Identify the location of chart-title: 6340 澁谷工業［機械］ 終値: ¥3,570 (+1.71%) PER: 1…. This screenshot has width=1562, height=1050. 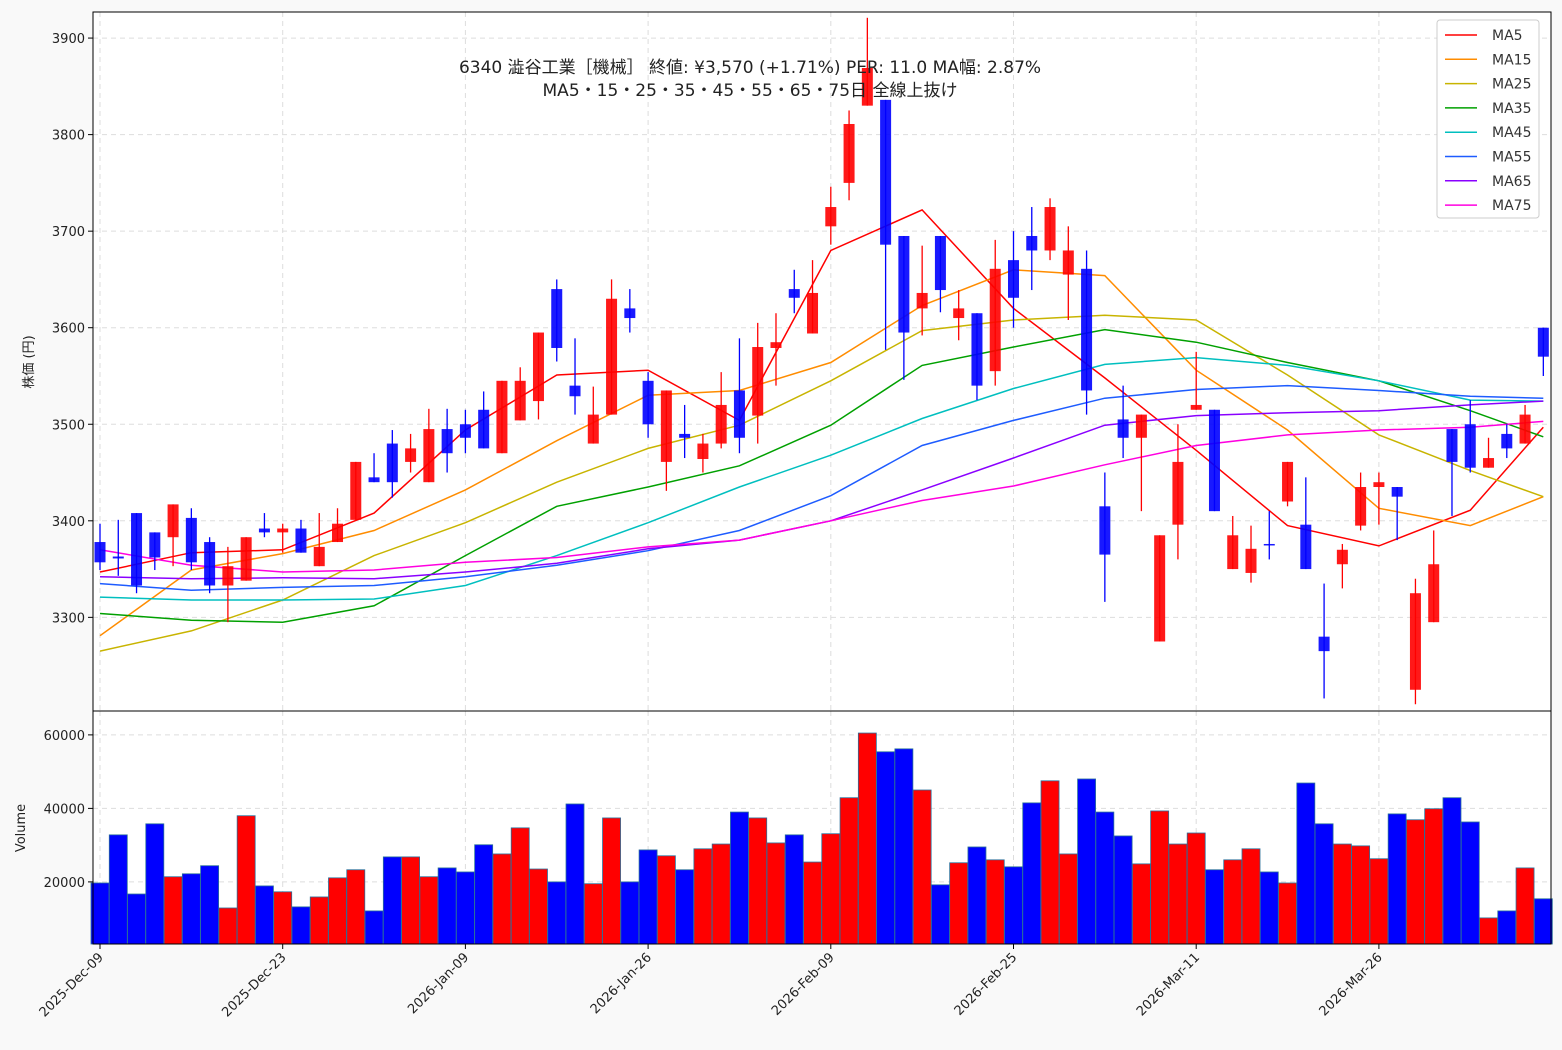
(750, 68).